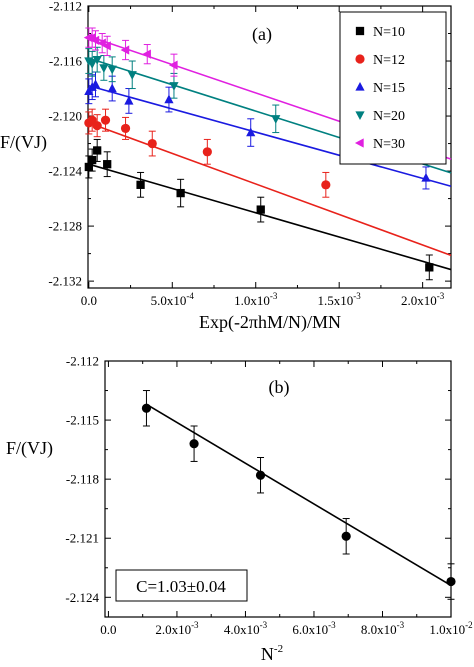  Describe the element at coordinates (267, 654) in the screenshot. I see `panel-b-x-axis-title-base: N` at that location.